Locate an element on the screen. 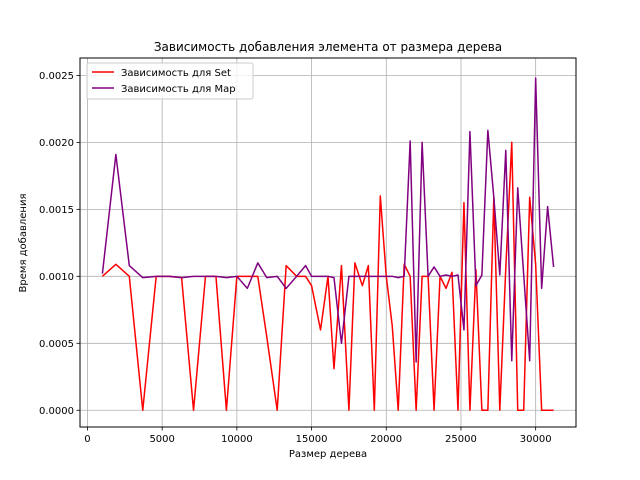  legend-box is located at coordinates (170, 81).